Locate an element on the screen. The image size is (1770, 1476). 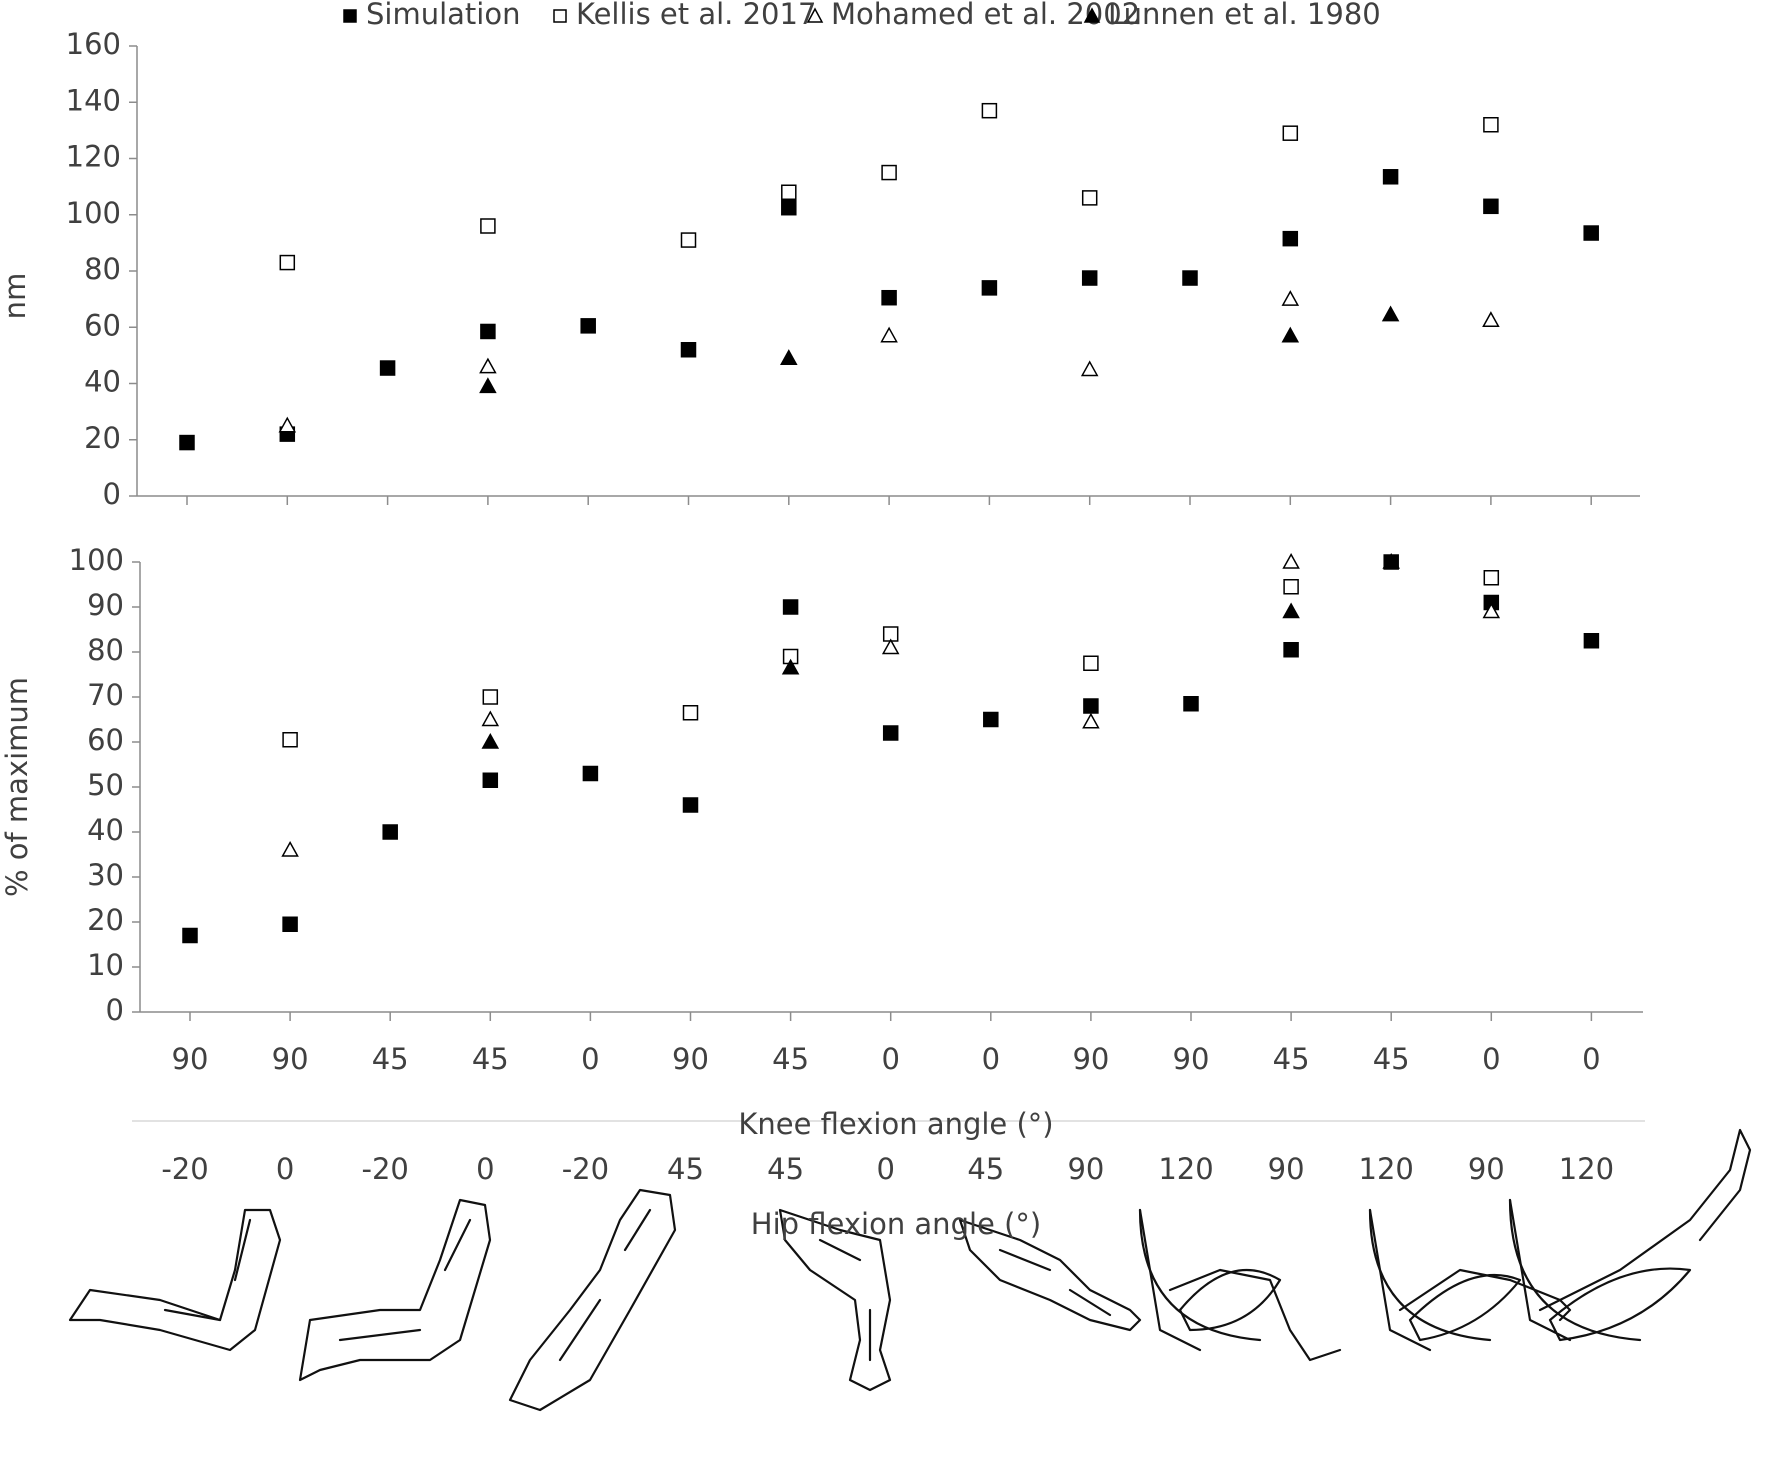
x2-axis-label: Hip flexion angle (°) is located at coordinates (896, 1224).